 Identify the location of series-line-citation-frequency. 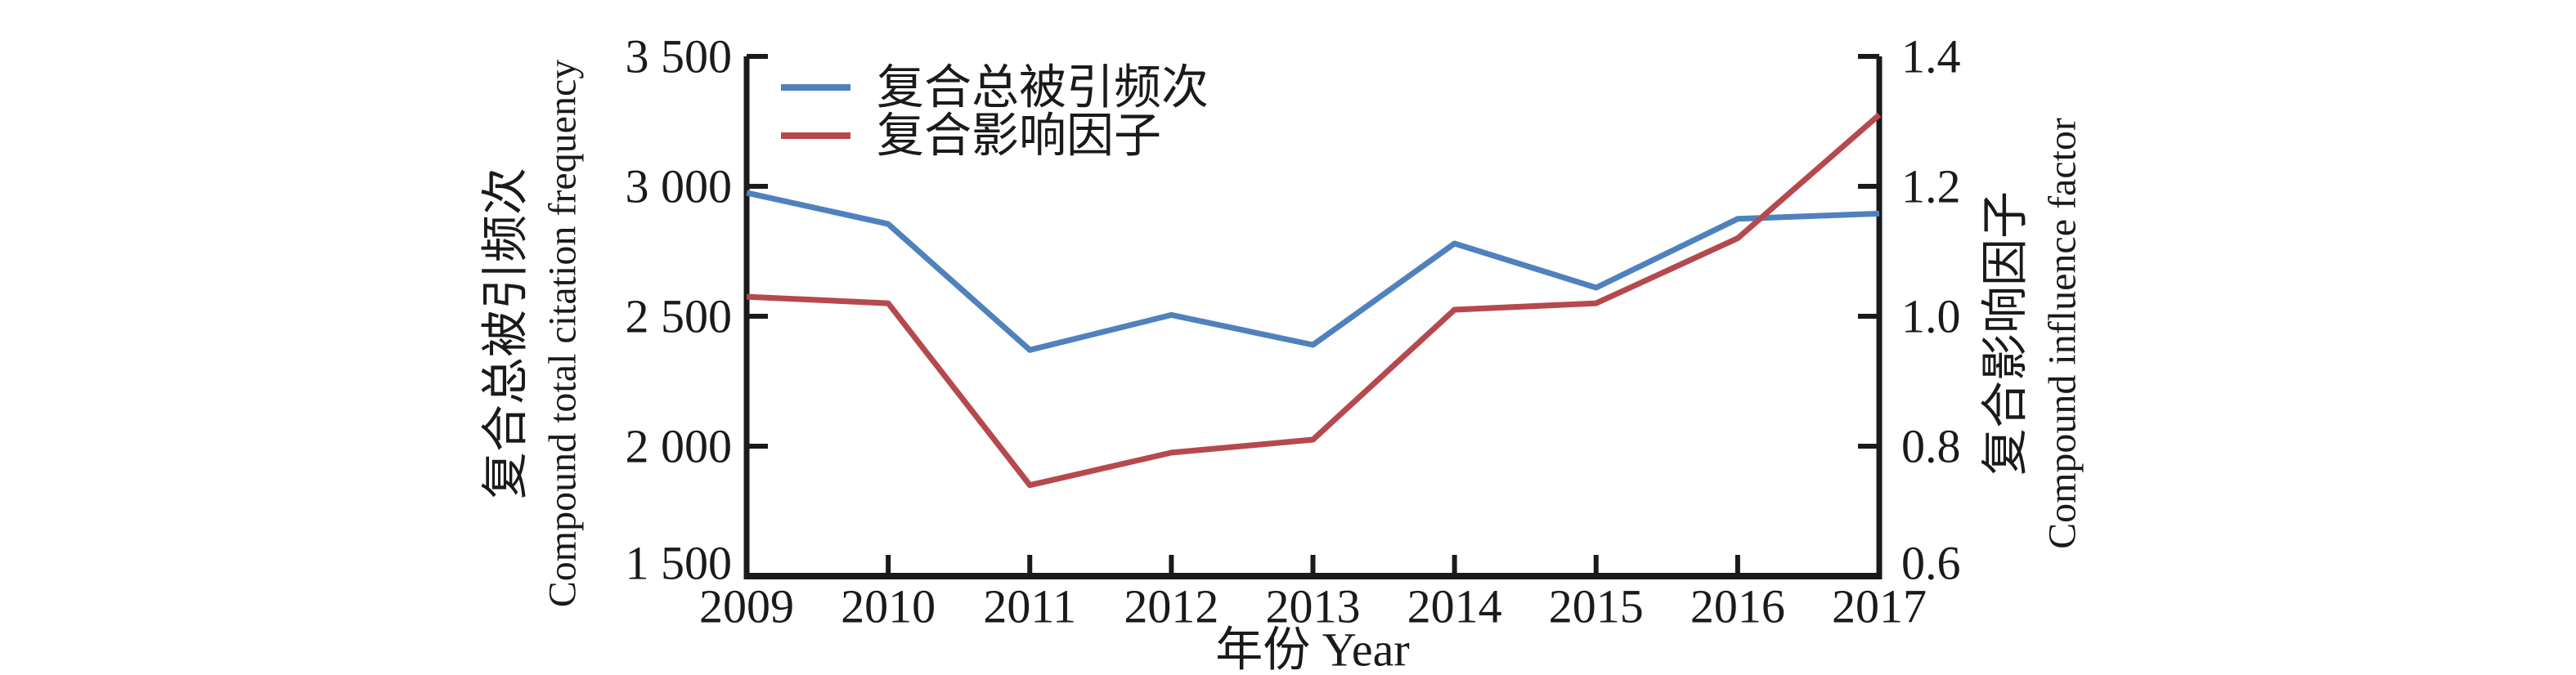
(1313, 271).